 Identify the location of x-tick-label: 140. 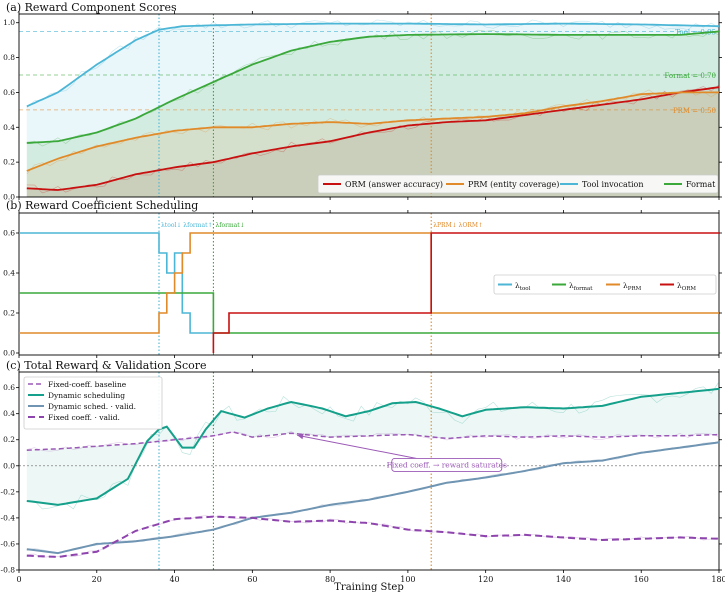
(563, 579).